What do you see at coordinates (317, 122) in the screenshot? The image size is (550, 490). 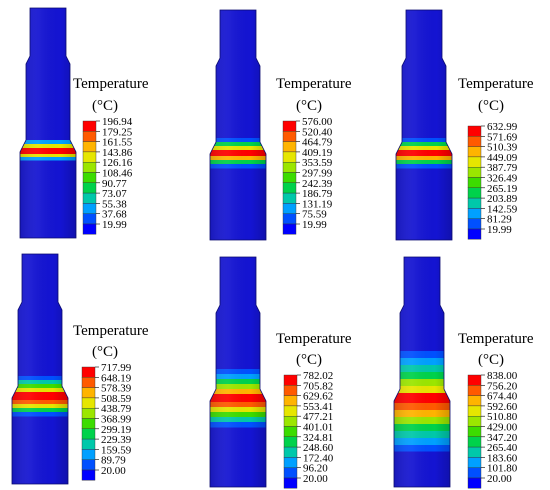 I see `legend-value-2-1: 576.00` at bounding box center [317, 122].